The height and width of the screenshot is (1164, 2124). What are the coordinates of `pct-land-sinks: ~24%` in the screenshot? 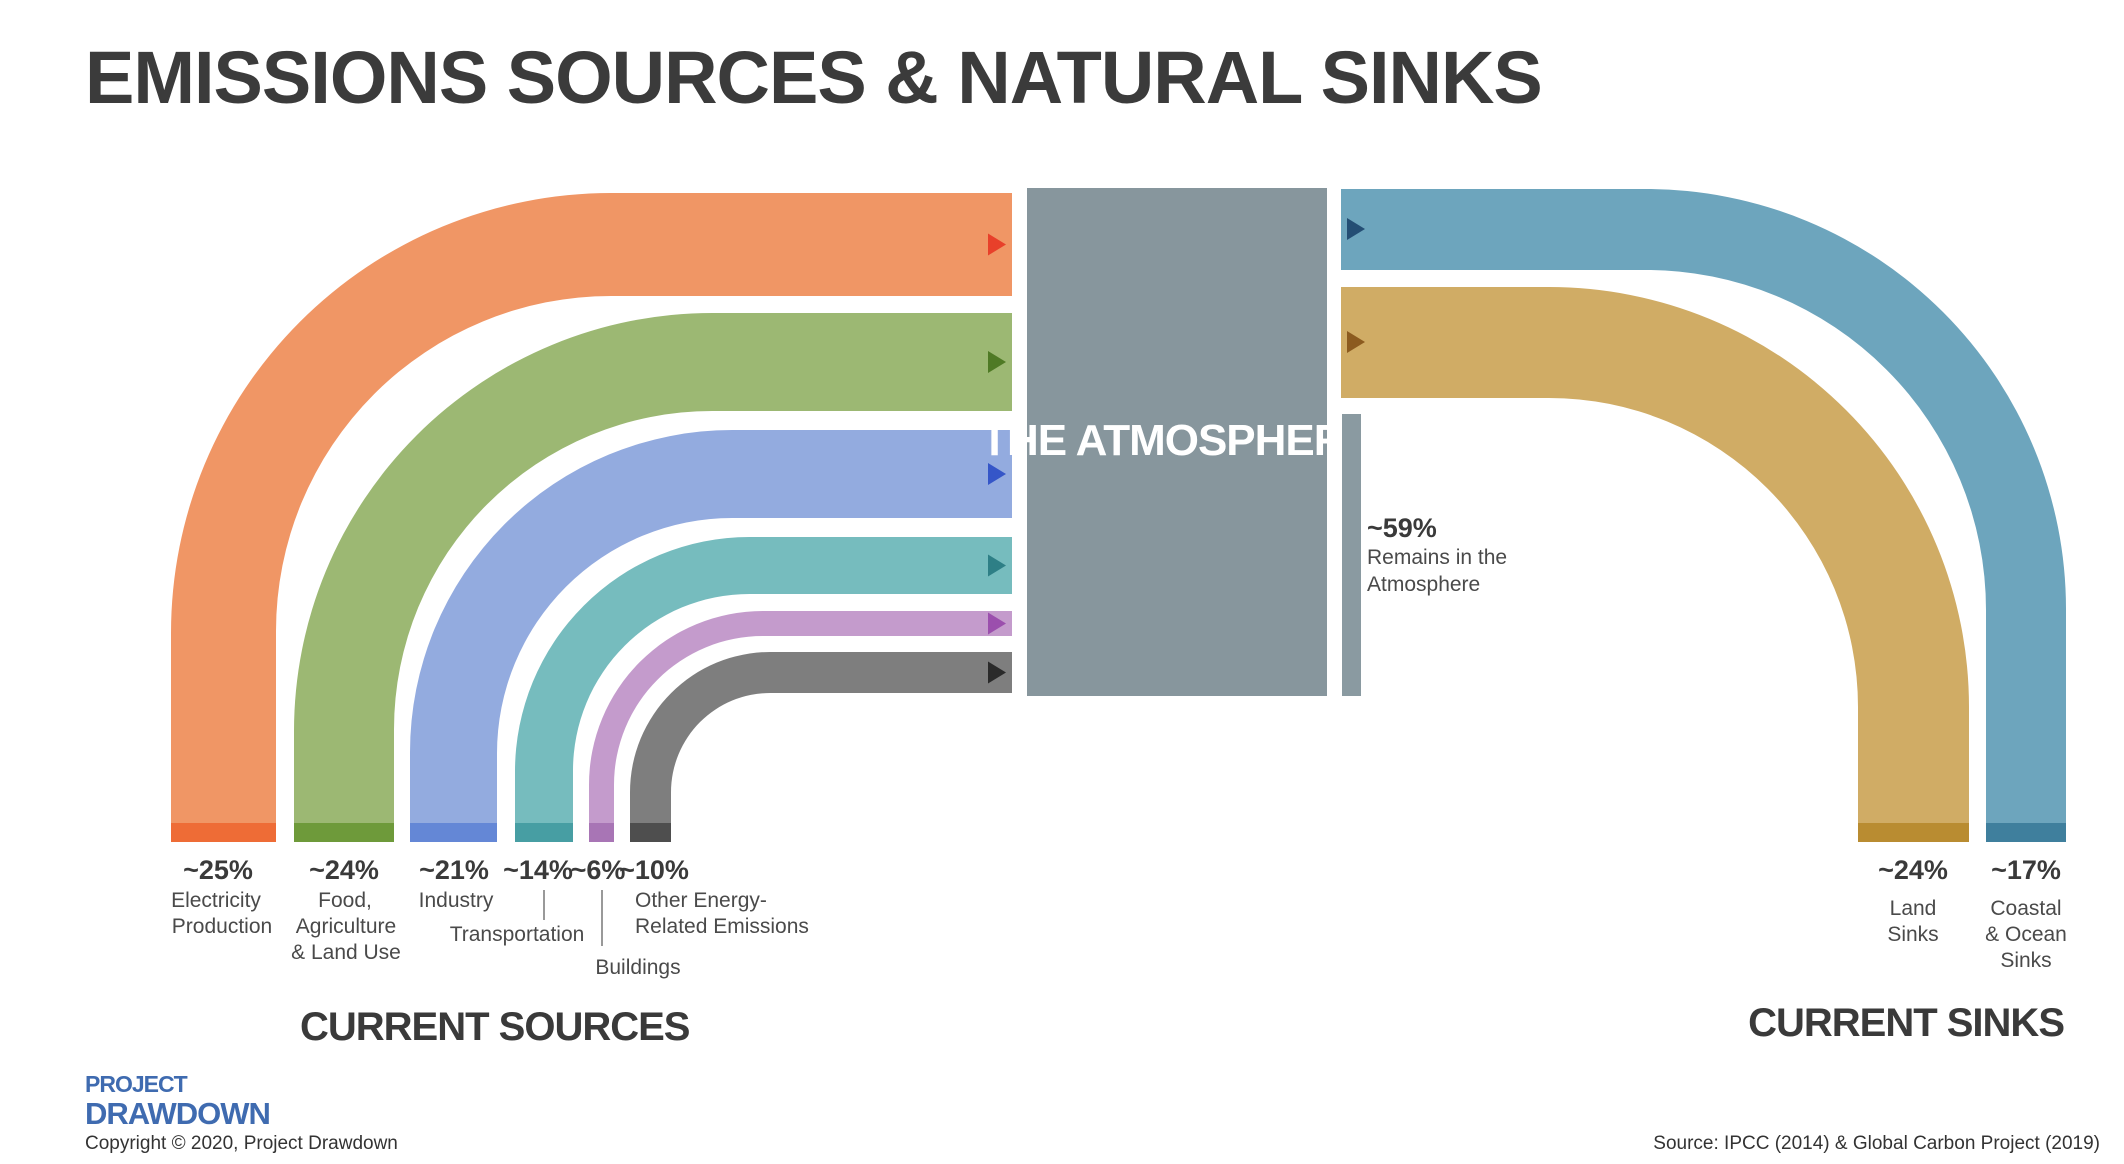 It's located at (1913, 870).